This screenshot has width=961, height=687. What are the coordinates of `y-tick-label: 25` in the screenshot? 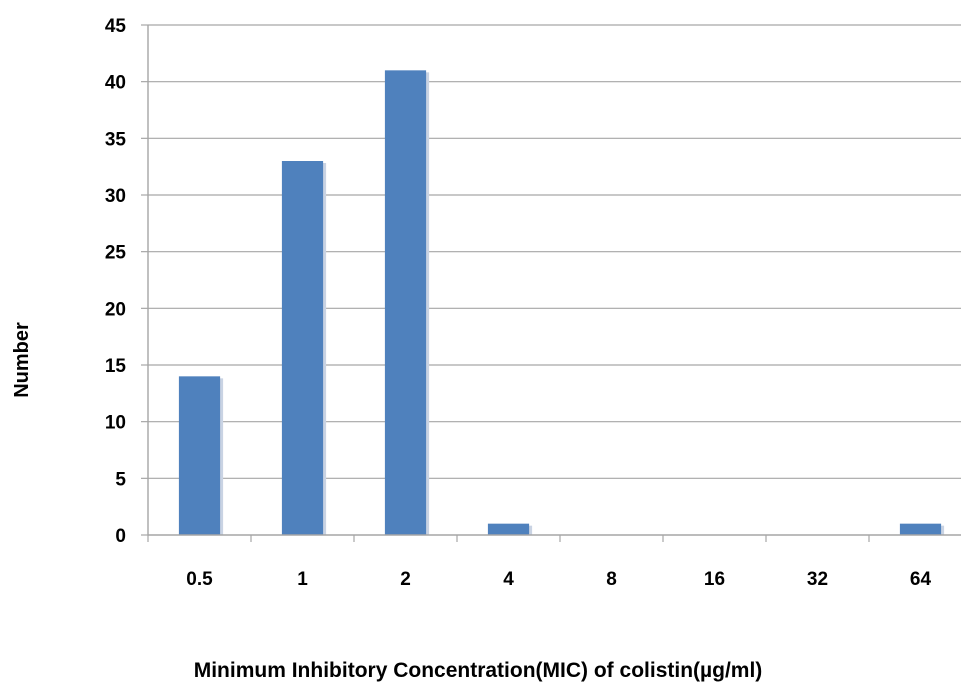 It's located at (116, 253).